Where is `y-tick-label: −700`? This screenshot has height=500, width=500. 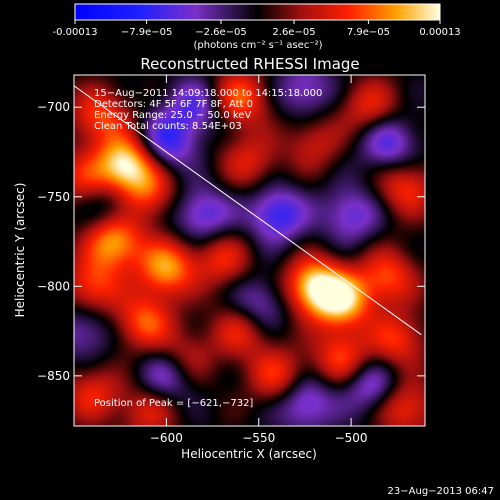
y-tick-label: −700 is located at coordinates (53, 107).